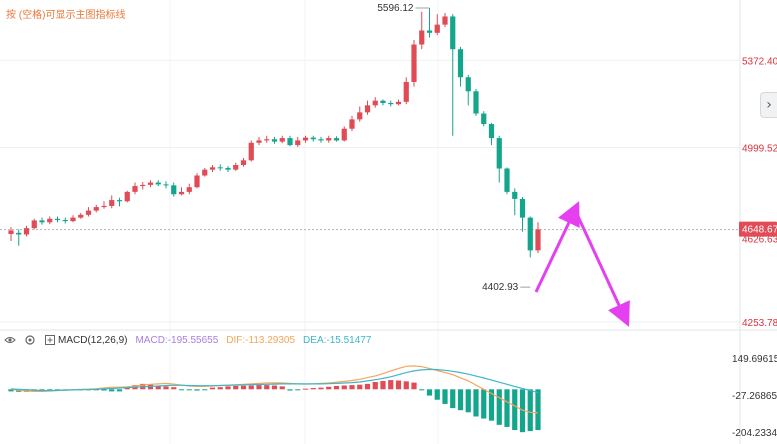 The height and width of the screenshot is (444, 777). I want to click on eye-icon, so click(10, 340).